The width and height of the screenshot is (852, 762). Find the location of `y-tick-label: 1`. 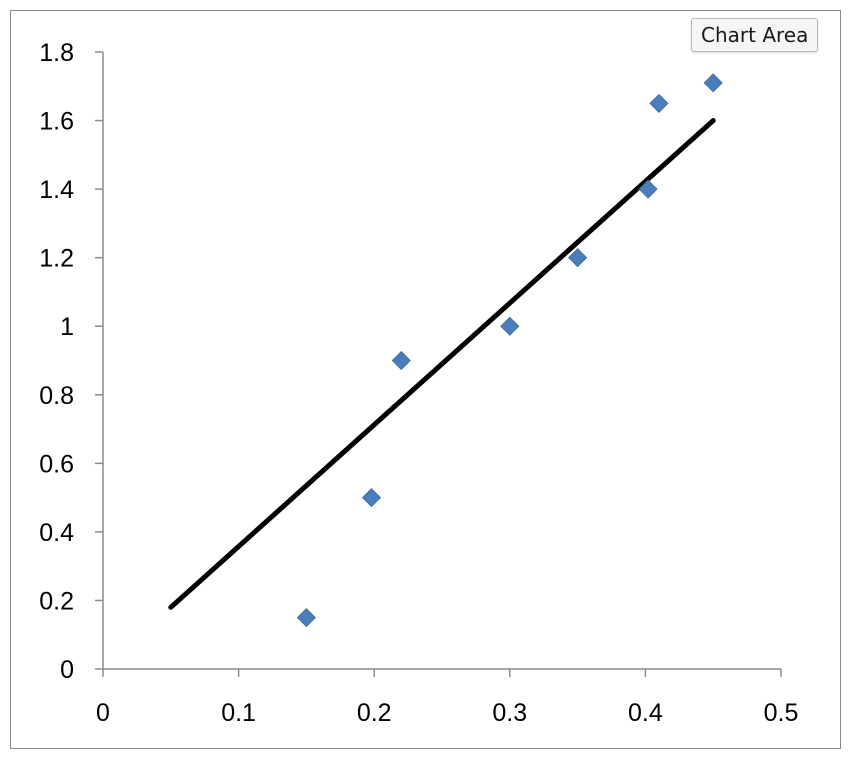

y-tick-label: 1 is located at coordinates (67, 327).